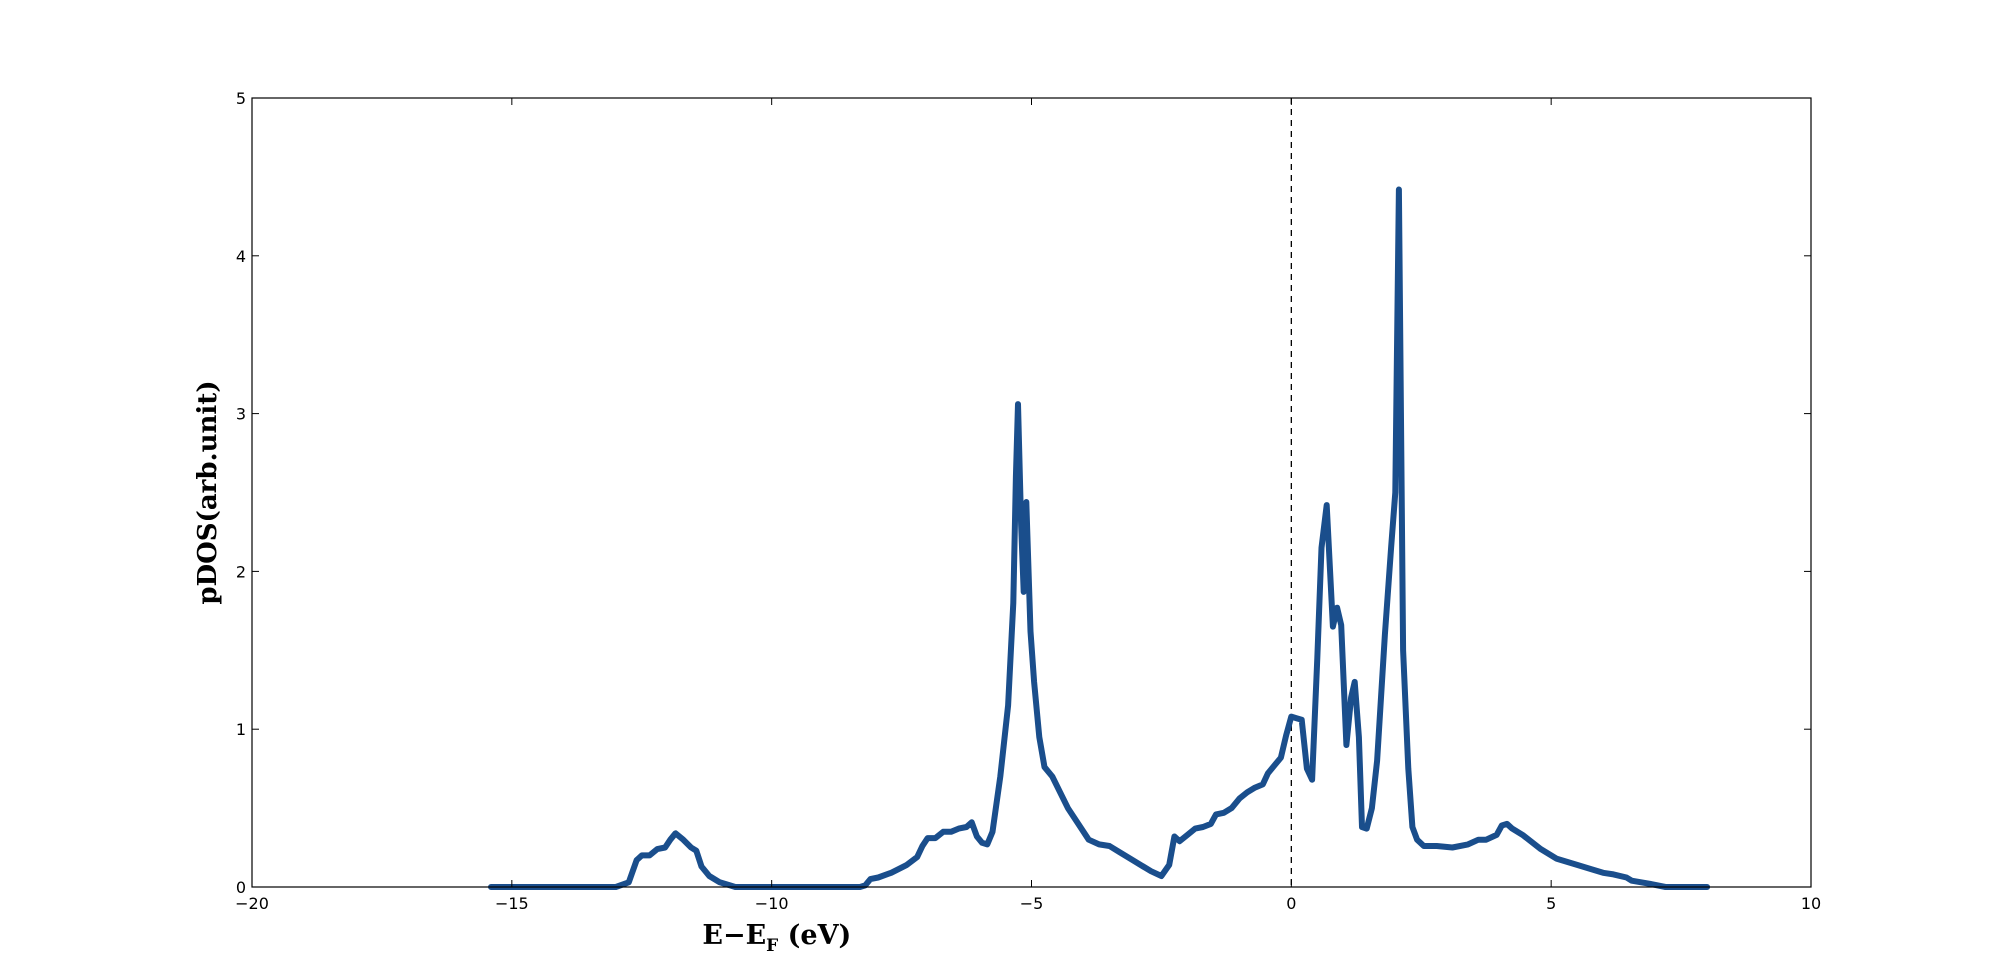 The width and height of the screenshot is (2000, 980). Describe the element at coordinates (241, 256) in the screenshot. I see `y-tick-label: 4` at that location.